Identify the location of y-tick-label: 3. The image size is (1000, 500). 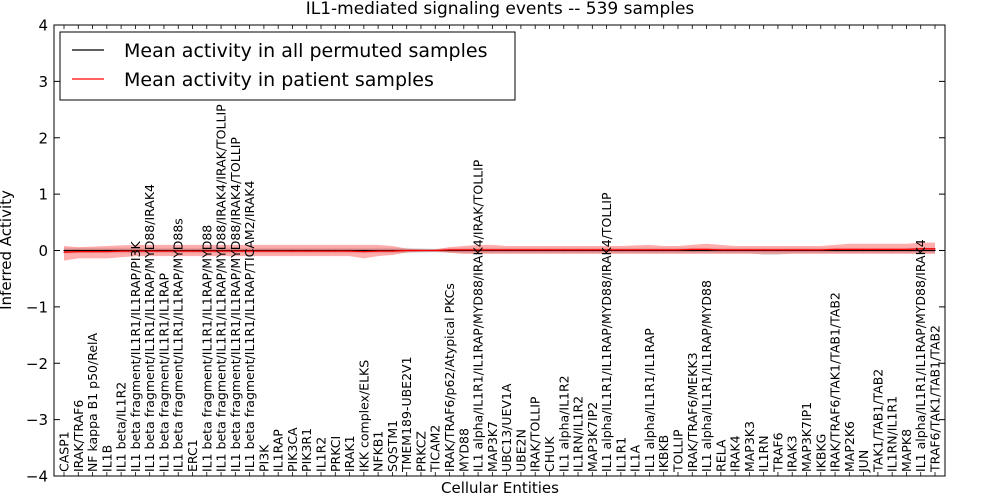
(43, 82).